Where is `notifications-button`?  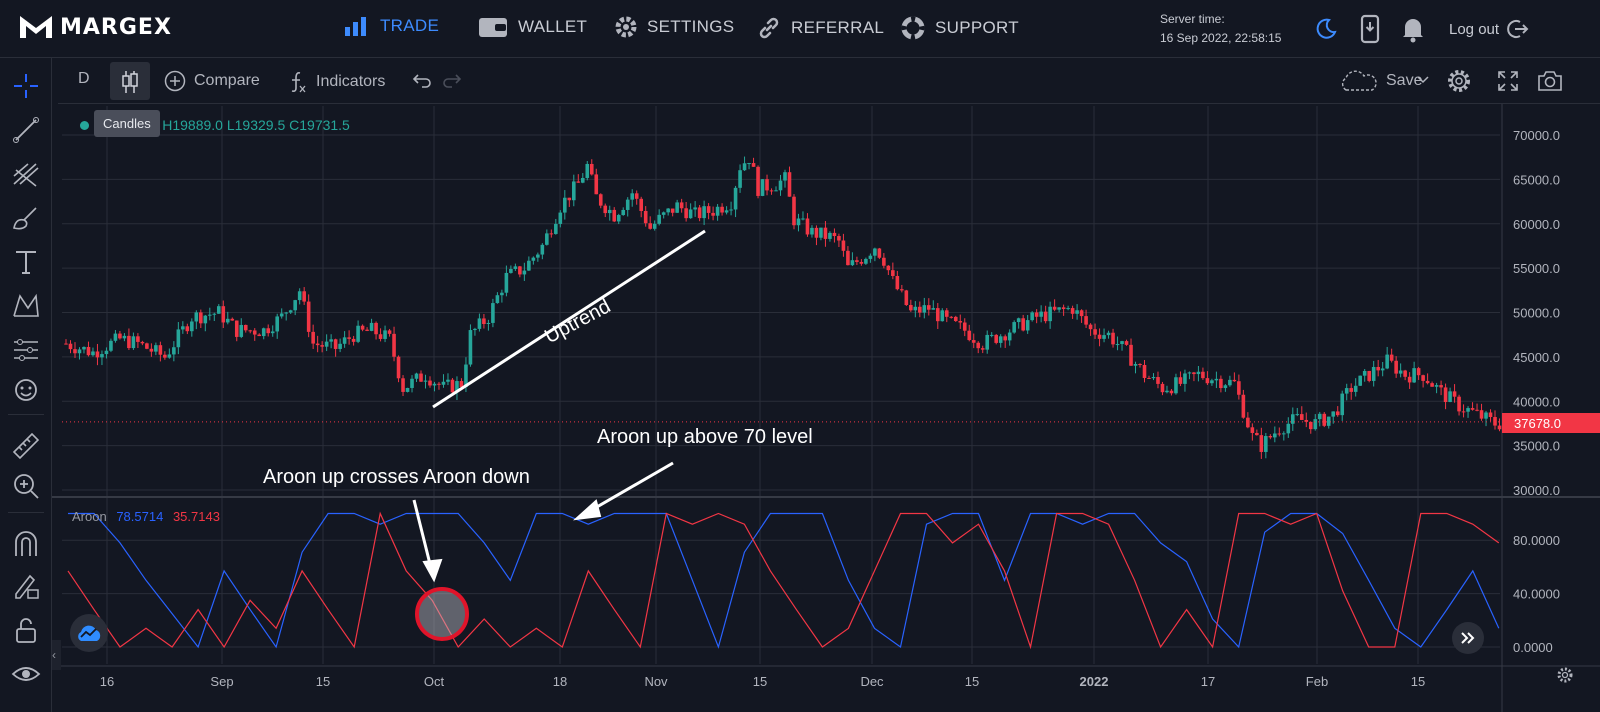
notifications-button is located at coordinates (1413, 31).